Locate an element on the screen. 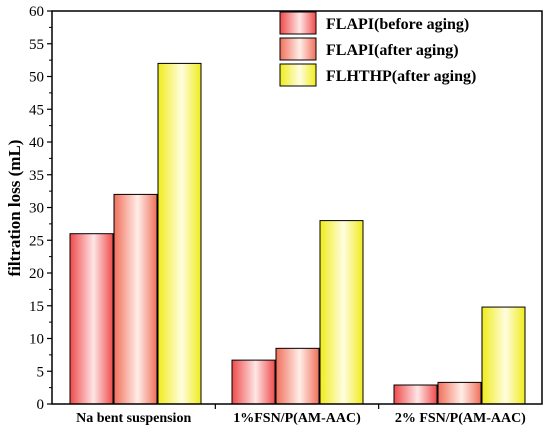 The image size is (550, 434). bar-flapi-before-aging--1 is located at coordinates (253, 382).